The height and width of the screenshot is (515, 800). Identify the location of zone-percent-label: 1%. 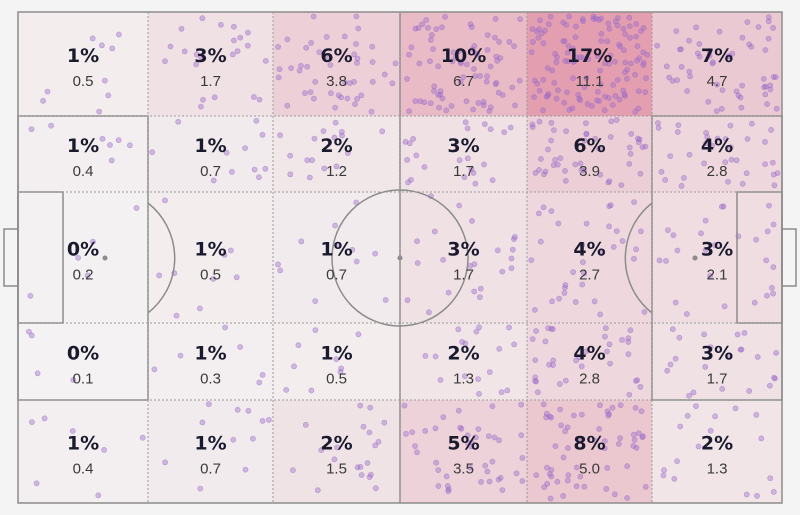
(83, 146).